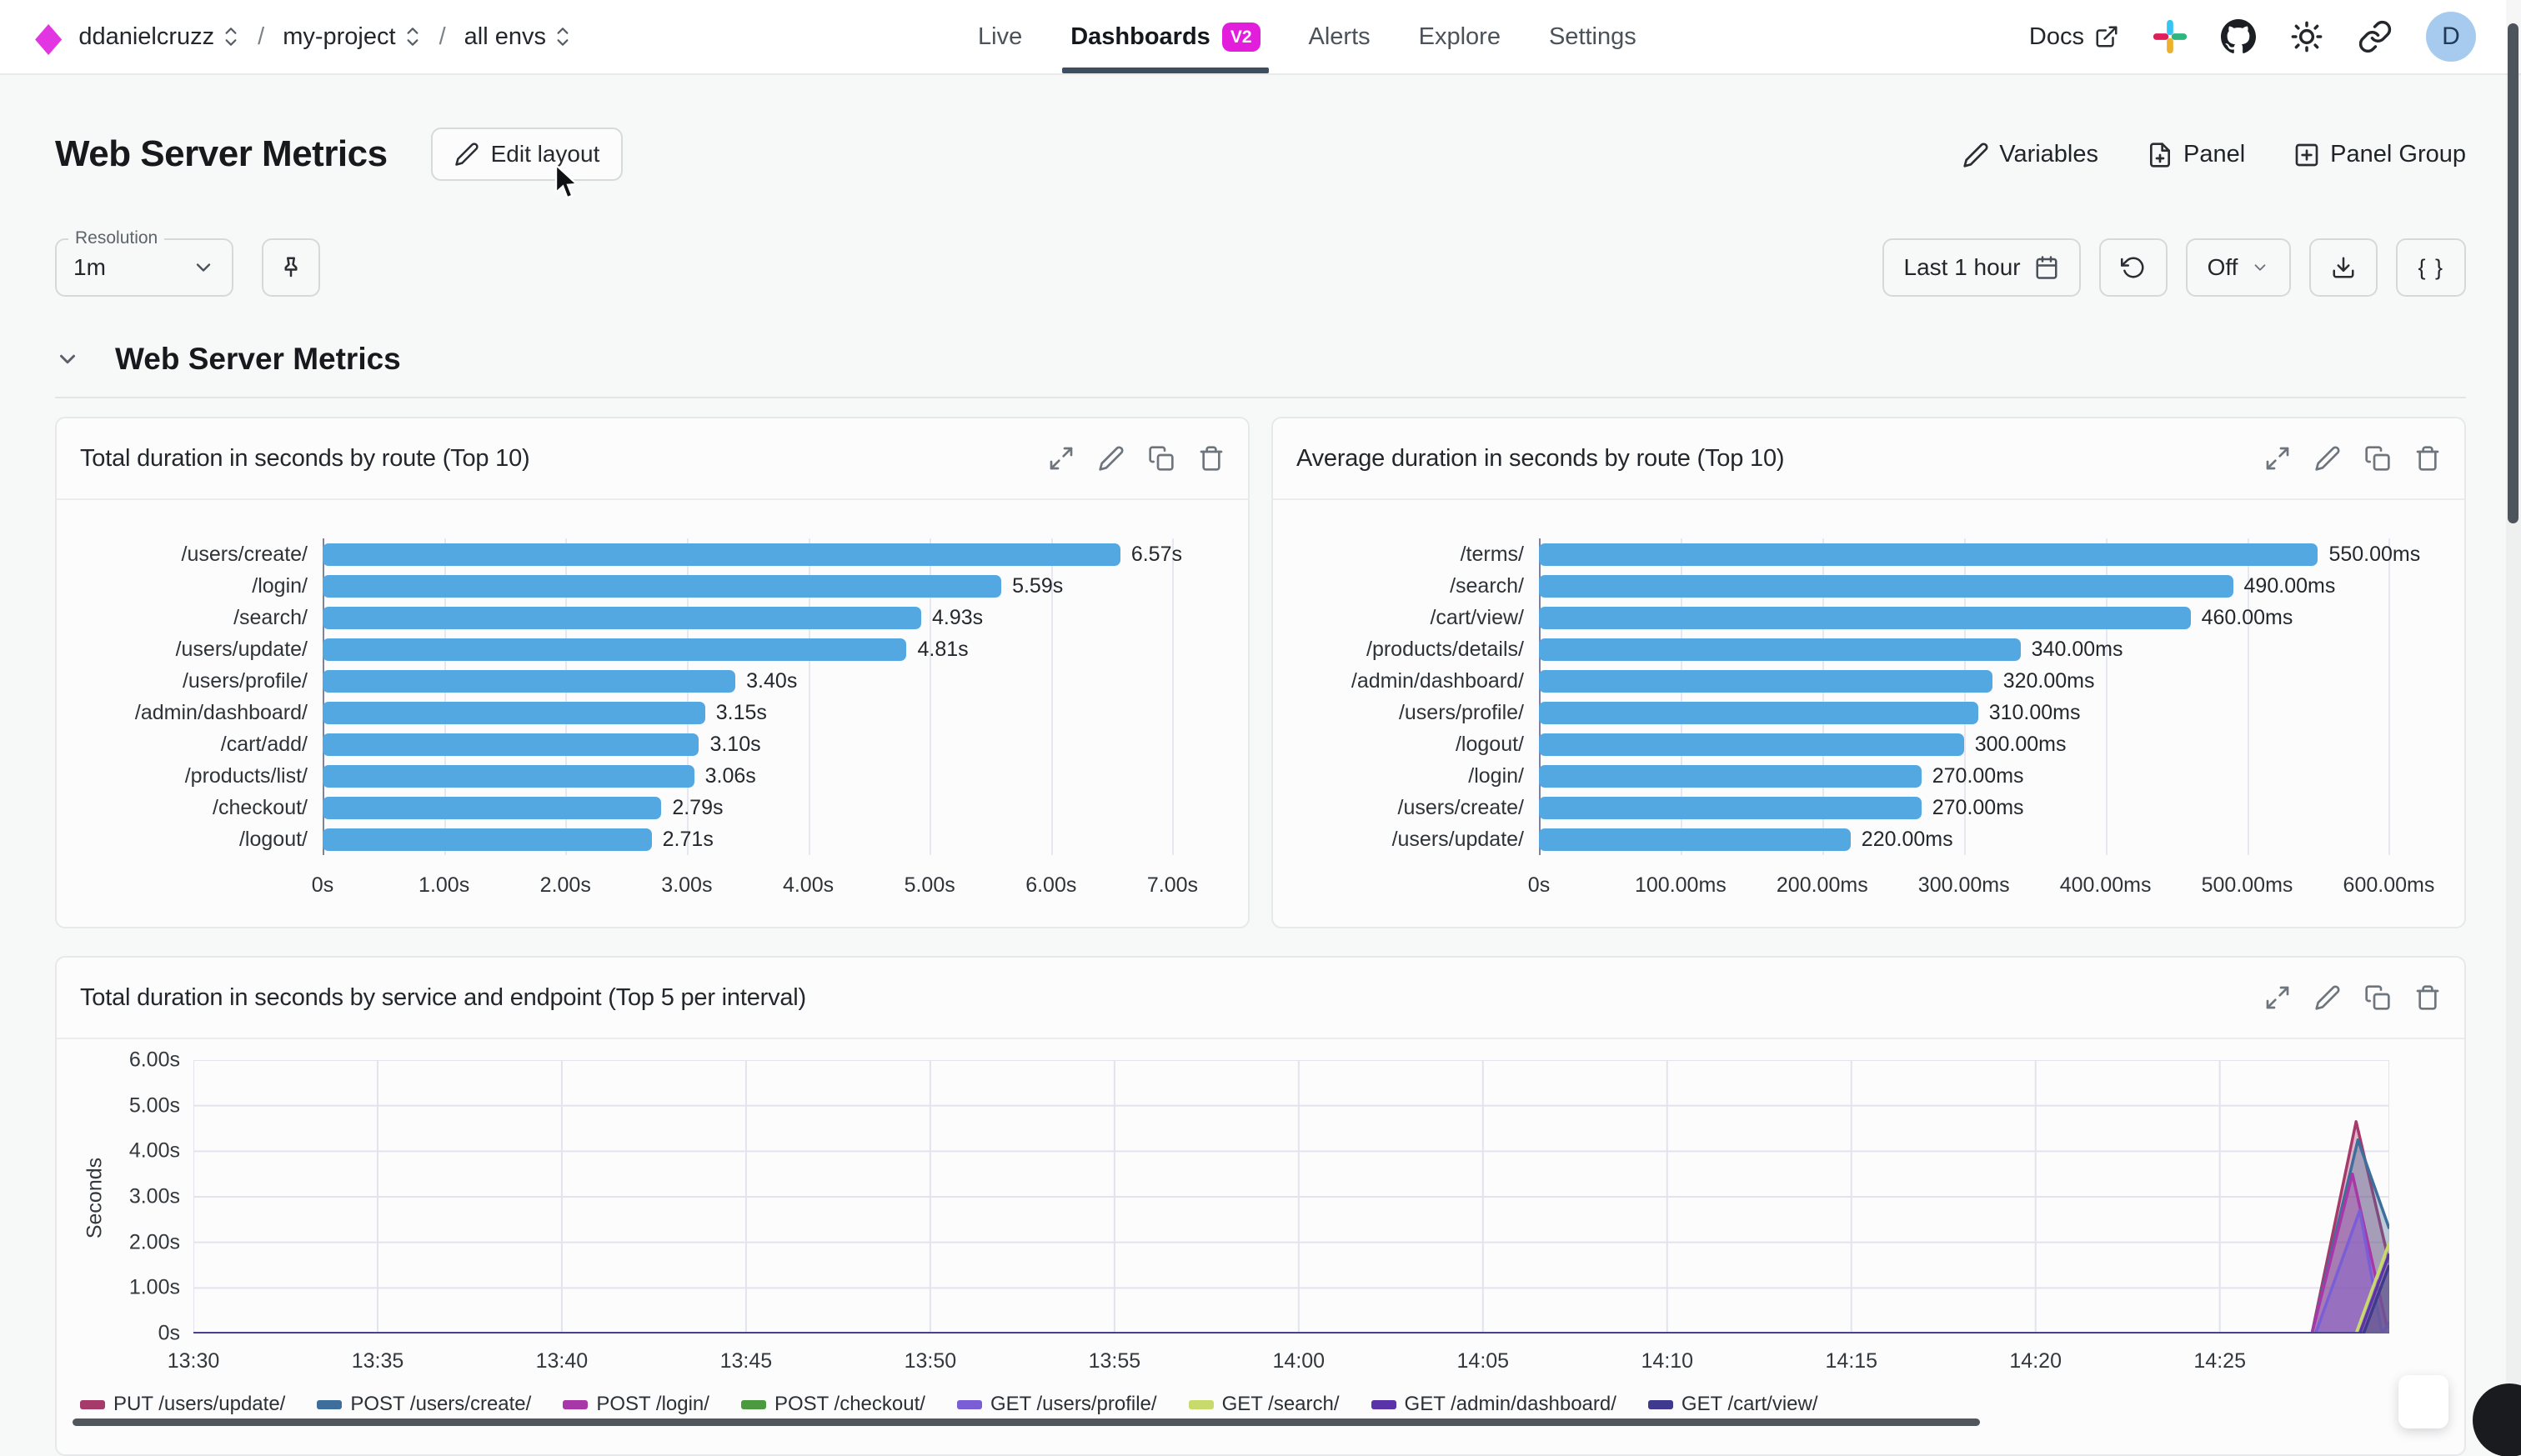 The image size is (2521, 1456). What do you see at coordinates (2306, 36) in the screenshot?
I see `theme-toggle-sun-icon` at bounding box center [2306, 36].